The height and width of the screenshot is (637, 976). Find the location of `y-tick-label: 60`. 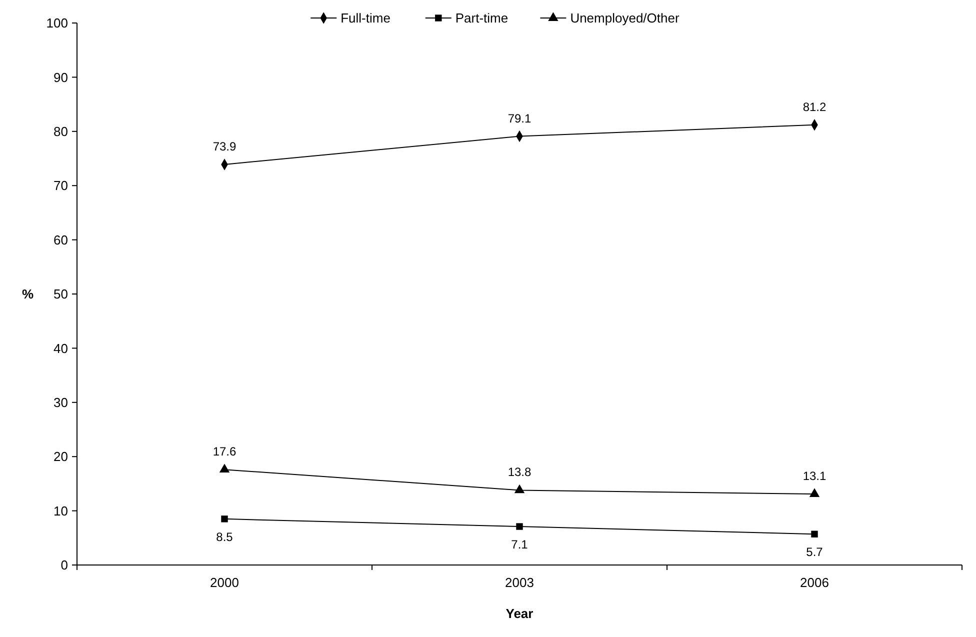

y-tick-label: 60 is located at coordinates (61, 240).